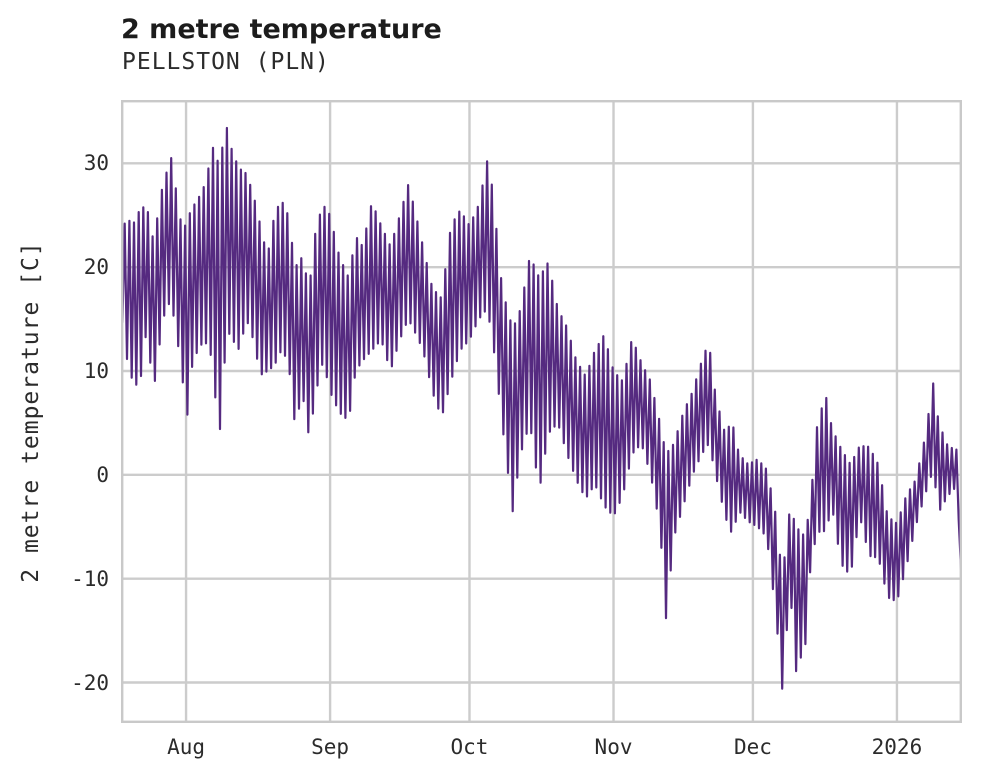  What do you see at coordinates (330, 747) in the screenshot?
I see `x-tick-label: Sep` at bounding box center [330, 747].